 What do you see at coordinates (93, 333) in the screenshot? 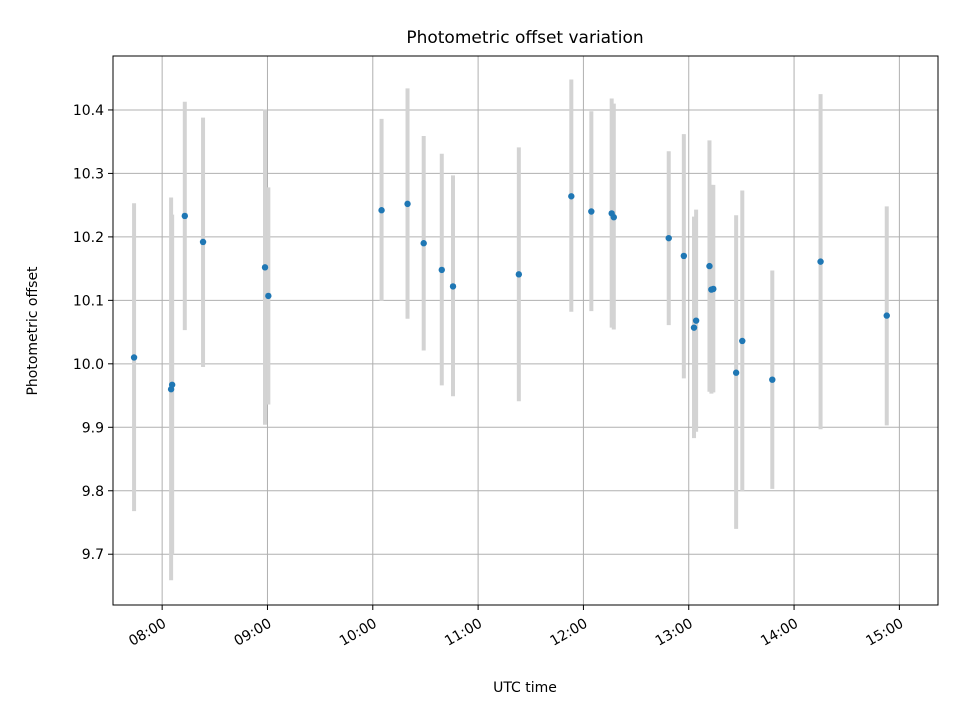
I see `y-axis-ticks: 9.7 9.8 9.9 10.0 10.1 10.2 10.3 10.4` at bounding box center [93, 333].